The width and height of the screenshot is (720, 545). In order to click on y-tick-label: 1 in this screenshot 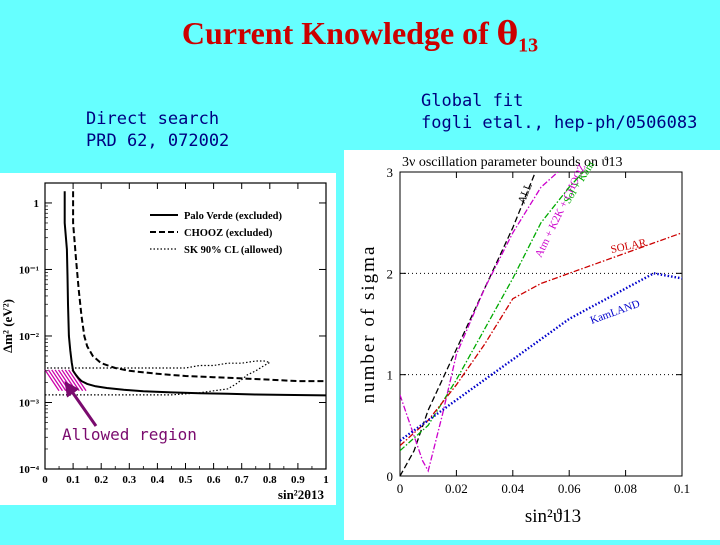, I will do `click(37, 204)`.